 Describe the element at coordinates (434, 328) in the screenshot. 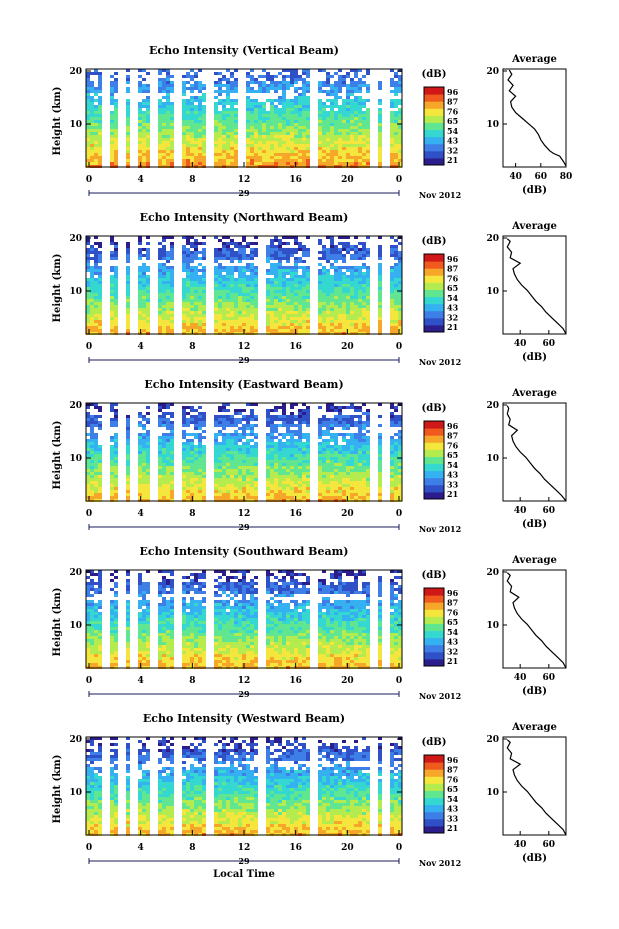

I see `colorbar-segment` at that location.